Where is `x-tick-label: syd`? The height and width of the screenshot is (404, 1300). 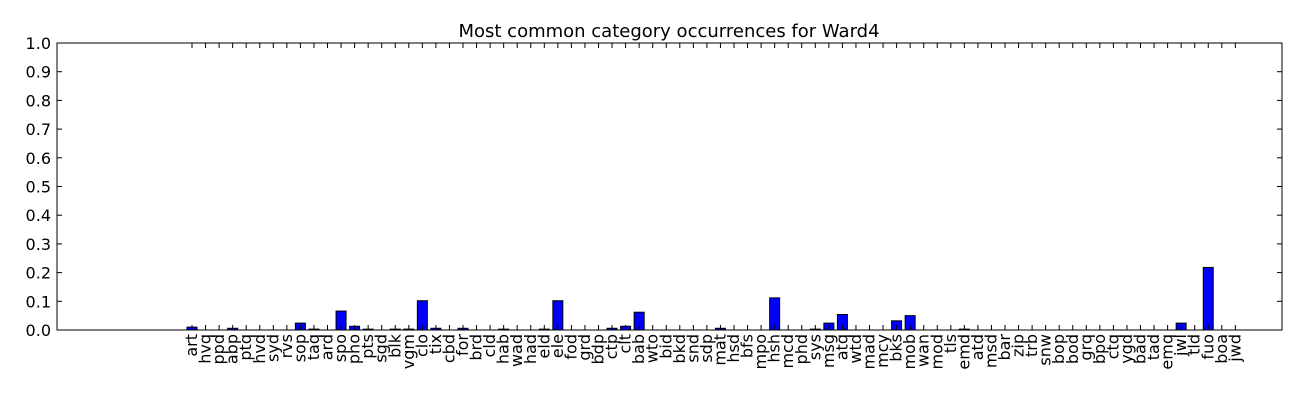 x-tick-label: syd is located at coordinates (272, 348).